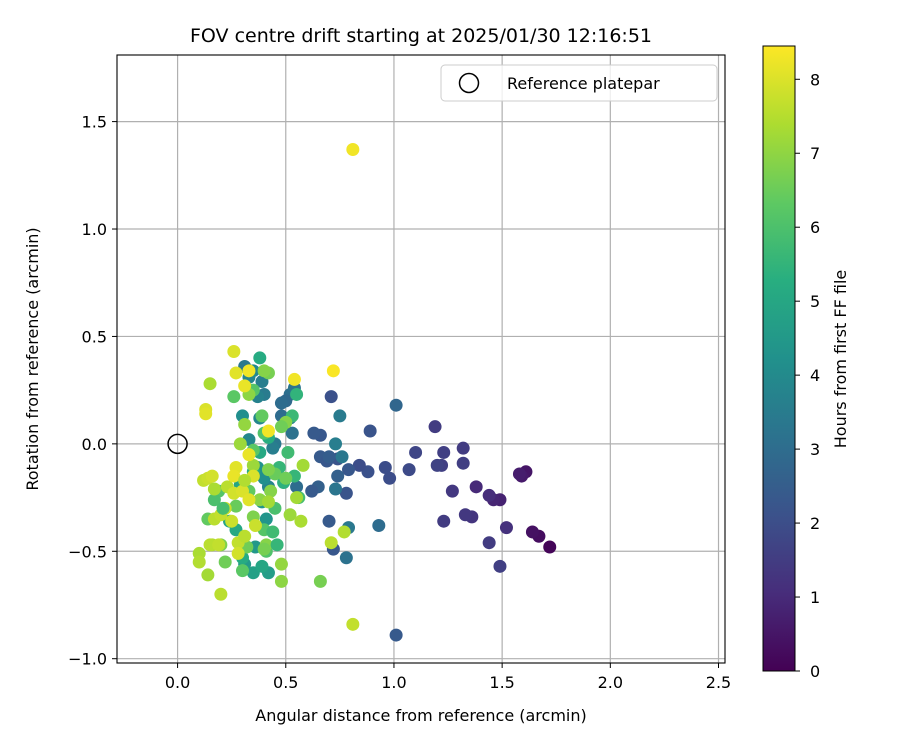 This screenshot has width=900, height=750. What do you see at coordinates (92, 391) in the screenshot?
I see `y-axis-ticks: −1.0 −0.5 0.0 0.5 1.0 1.5` at bounding box center [92, 391].